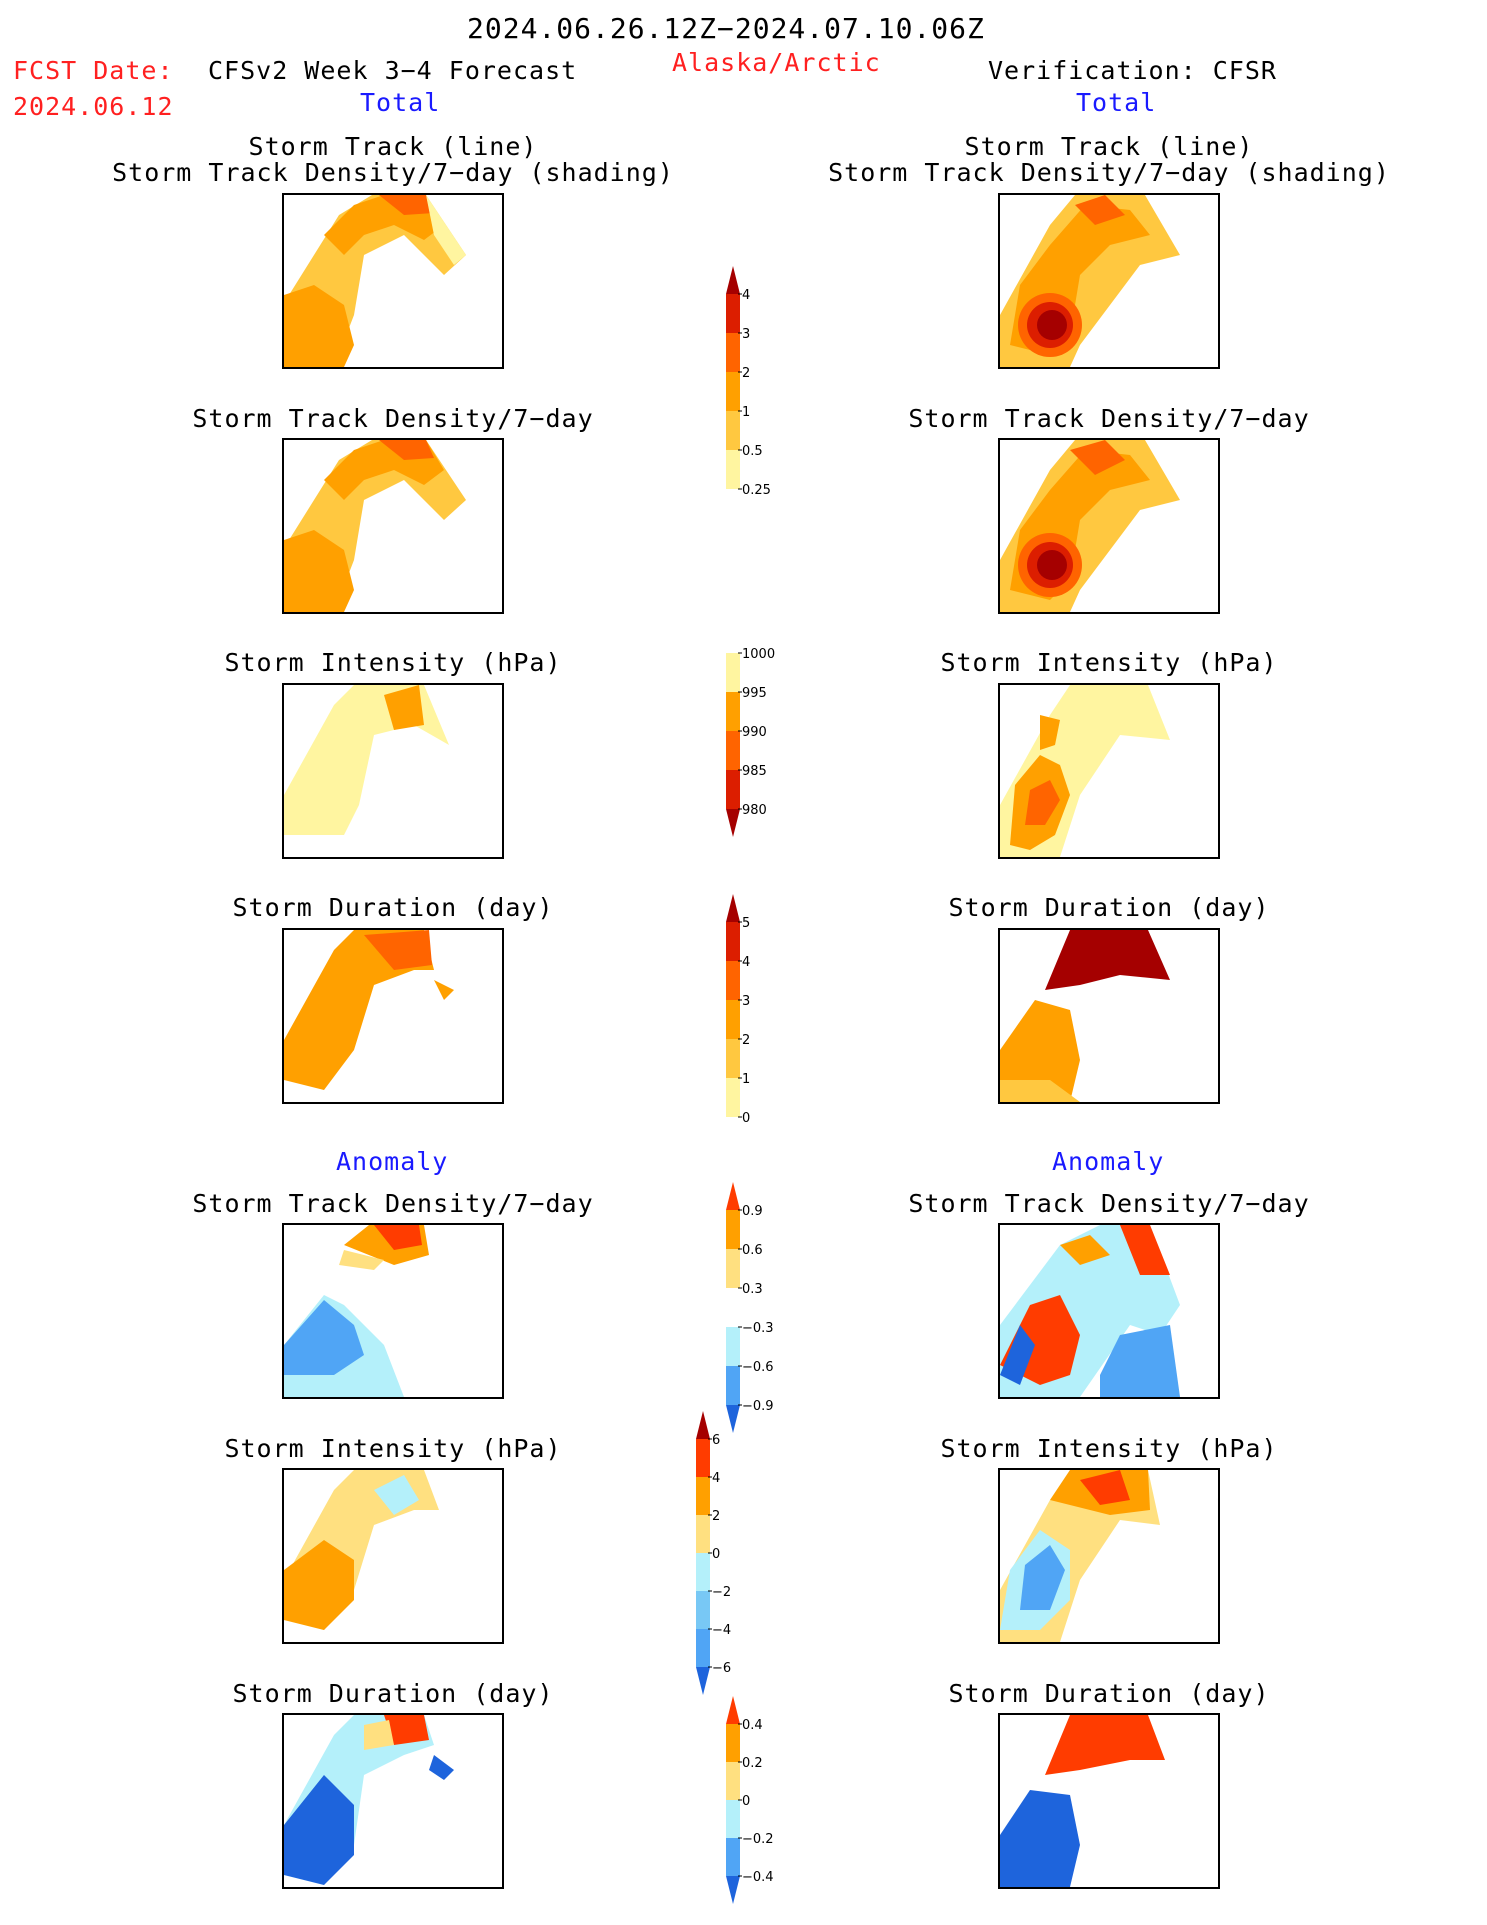 This screenshot has width=1487, height=1925. What do you see at coordinates (400, 102) in the screenshot?
I see `total-left-heading: Total` at bounding box center [400, 102].